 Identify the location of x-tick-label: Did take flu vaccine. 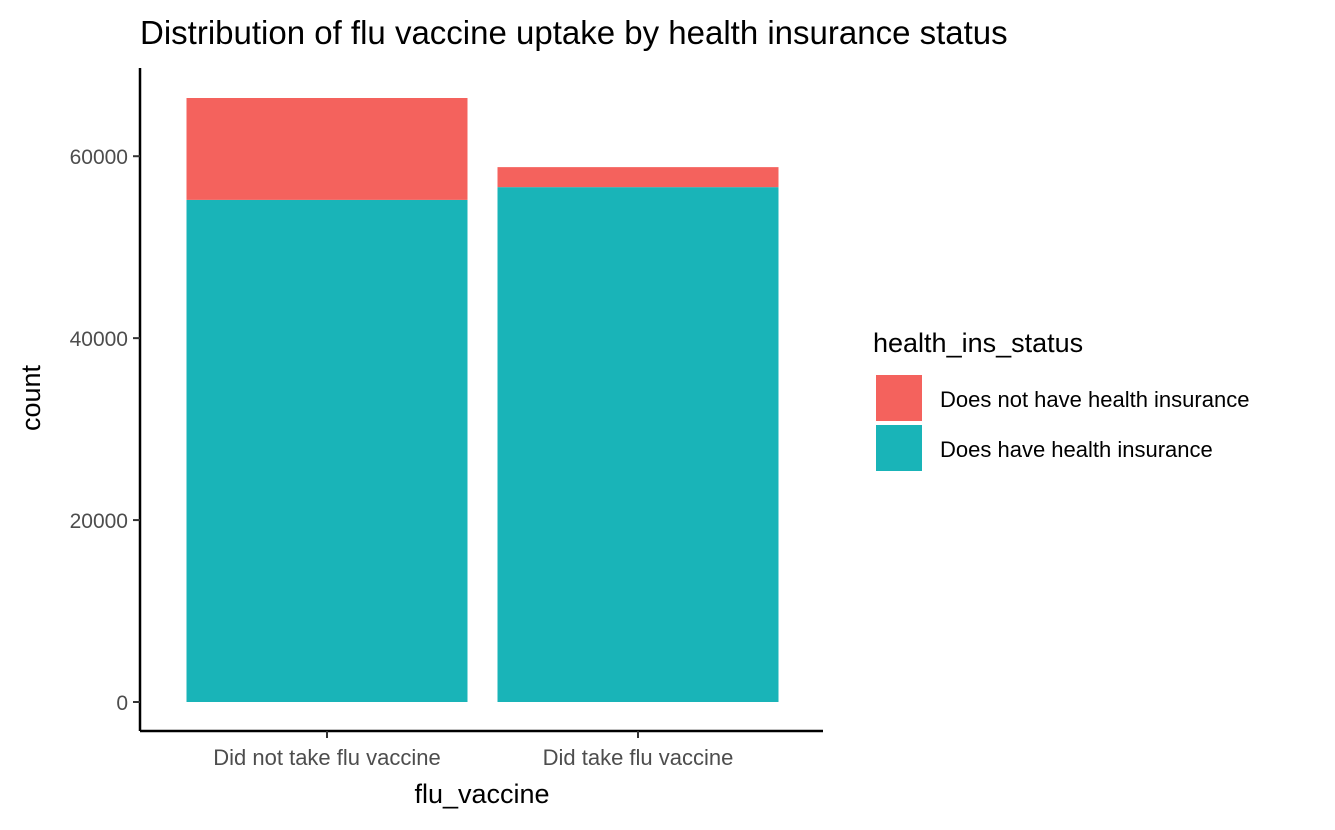
(638, 757).